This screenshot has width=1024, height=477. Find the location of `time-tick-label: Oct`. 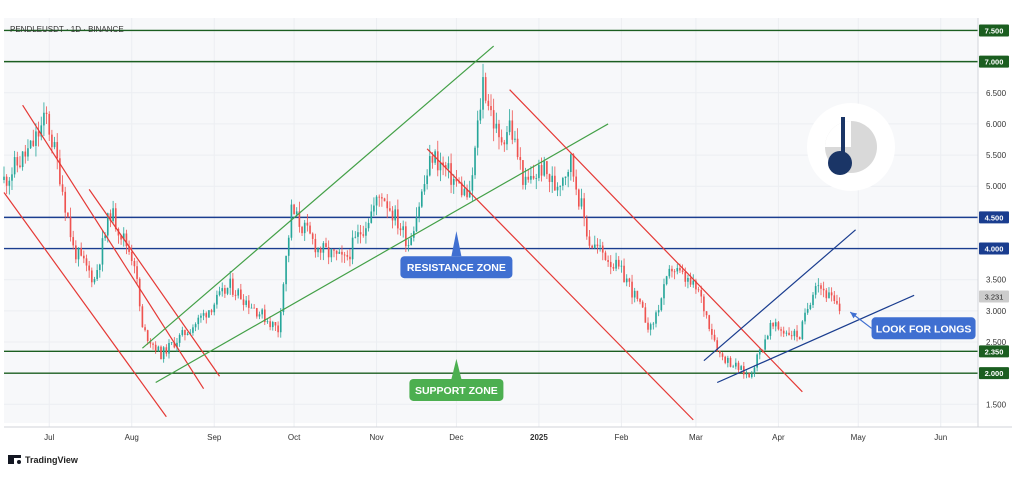

time-tick-label: Oct is located at coordinates (294, 437).